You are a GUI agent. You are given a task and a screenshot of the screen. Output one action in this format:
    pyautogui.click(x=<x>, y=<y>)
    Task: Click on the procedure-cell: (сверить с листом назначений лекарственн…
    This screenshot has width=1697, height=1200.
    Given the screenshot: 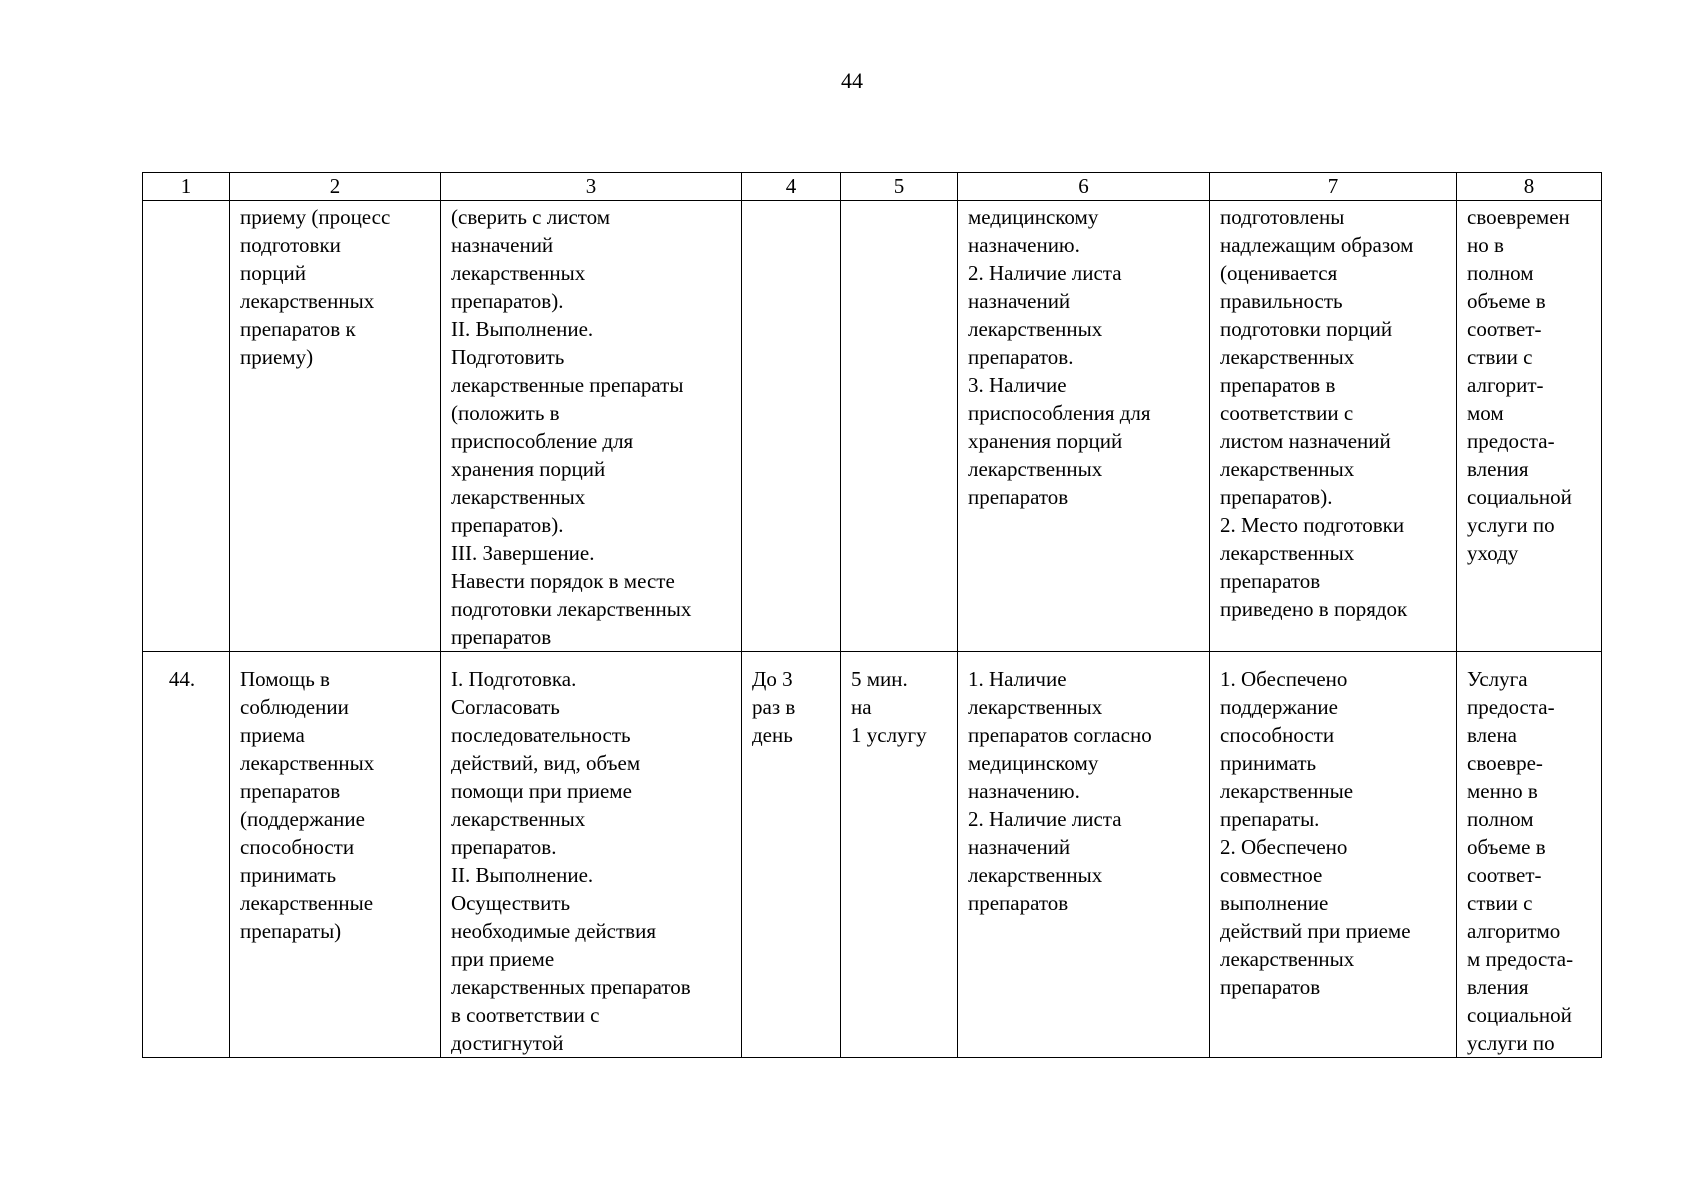 What is the action you would take?
    pyautogui.click(x=591, y=426)
    